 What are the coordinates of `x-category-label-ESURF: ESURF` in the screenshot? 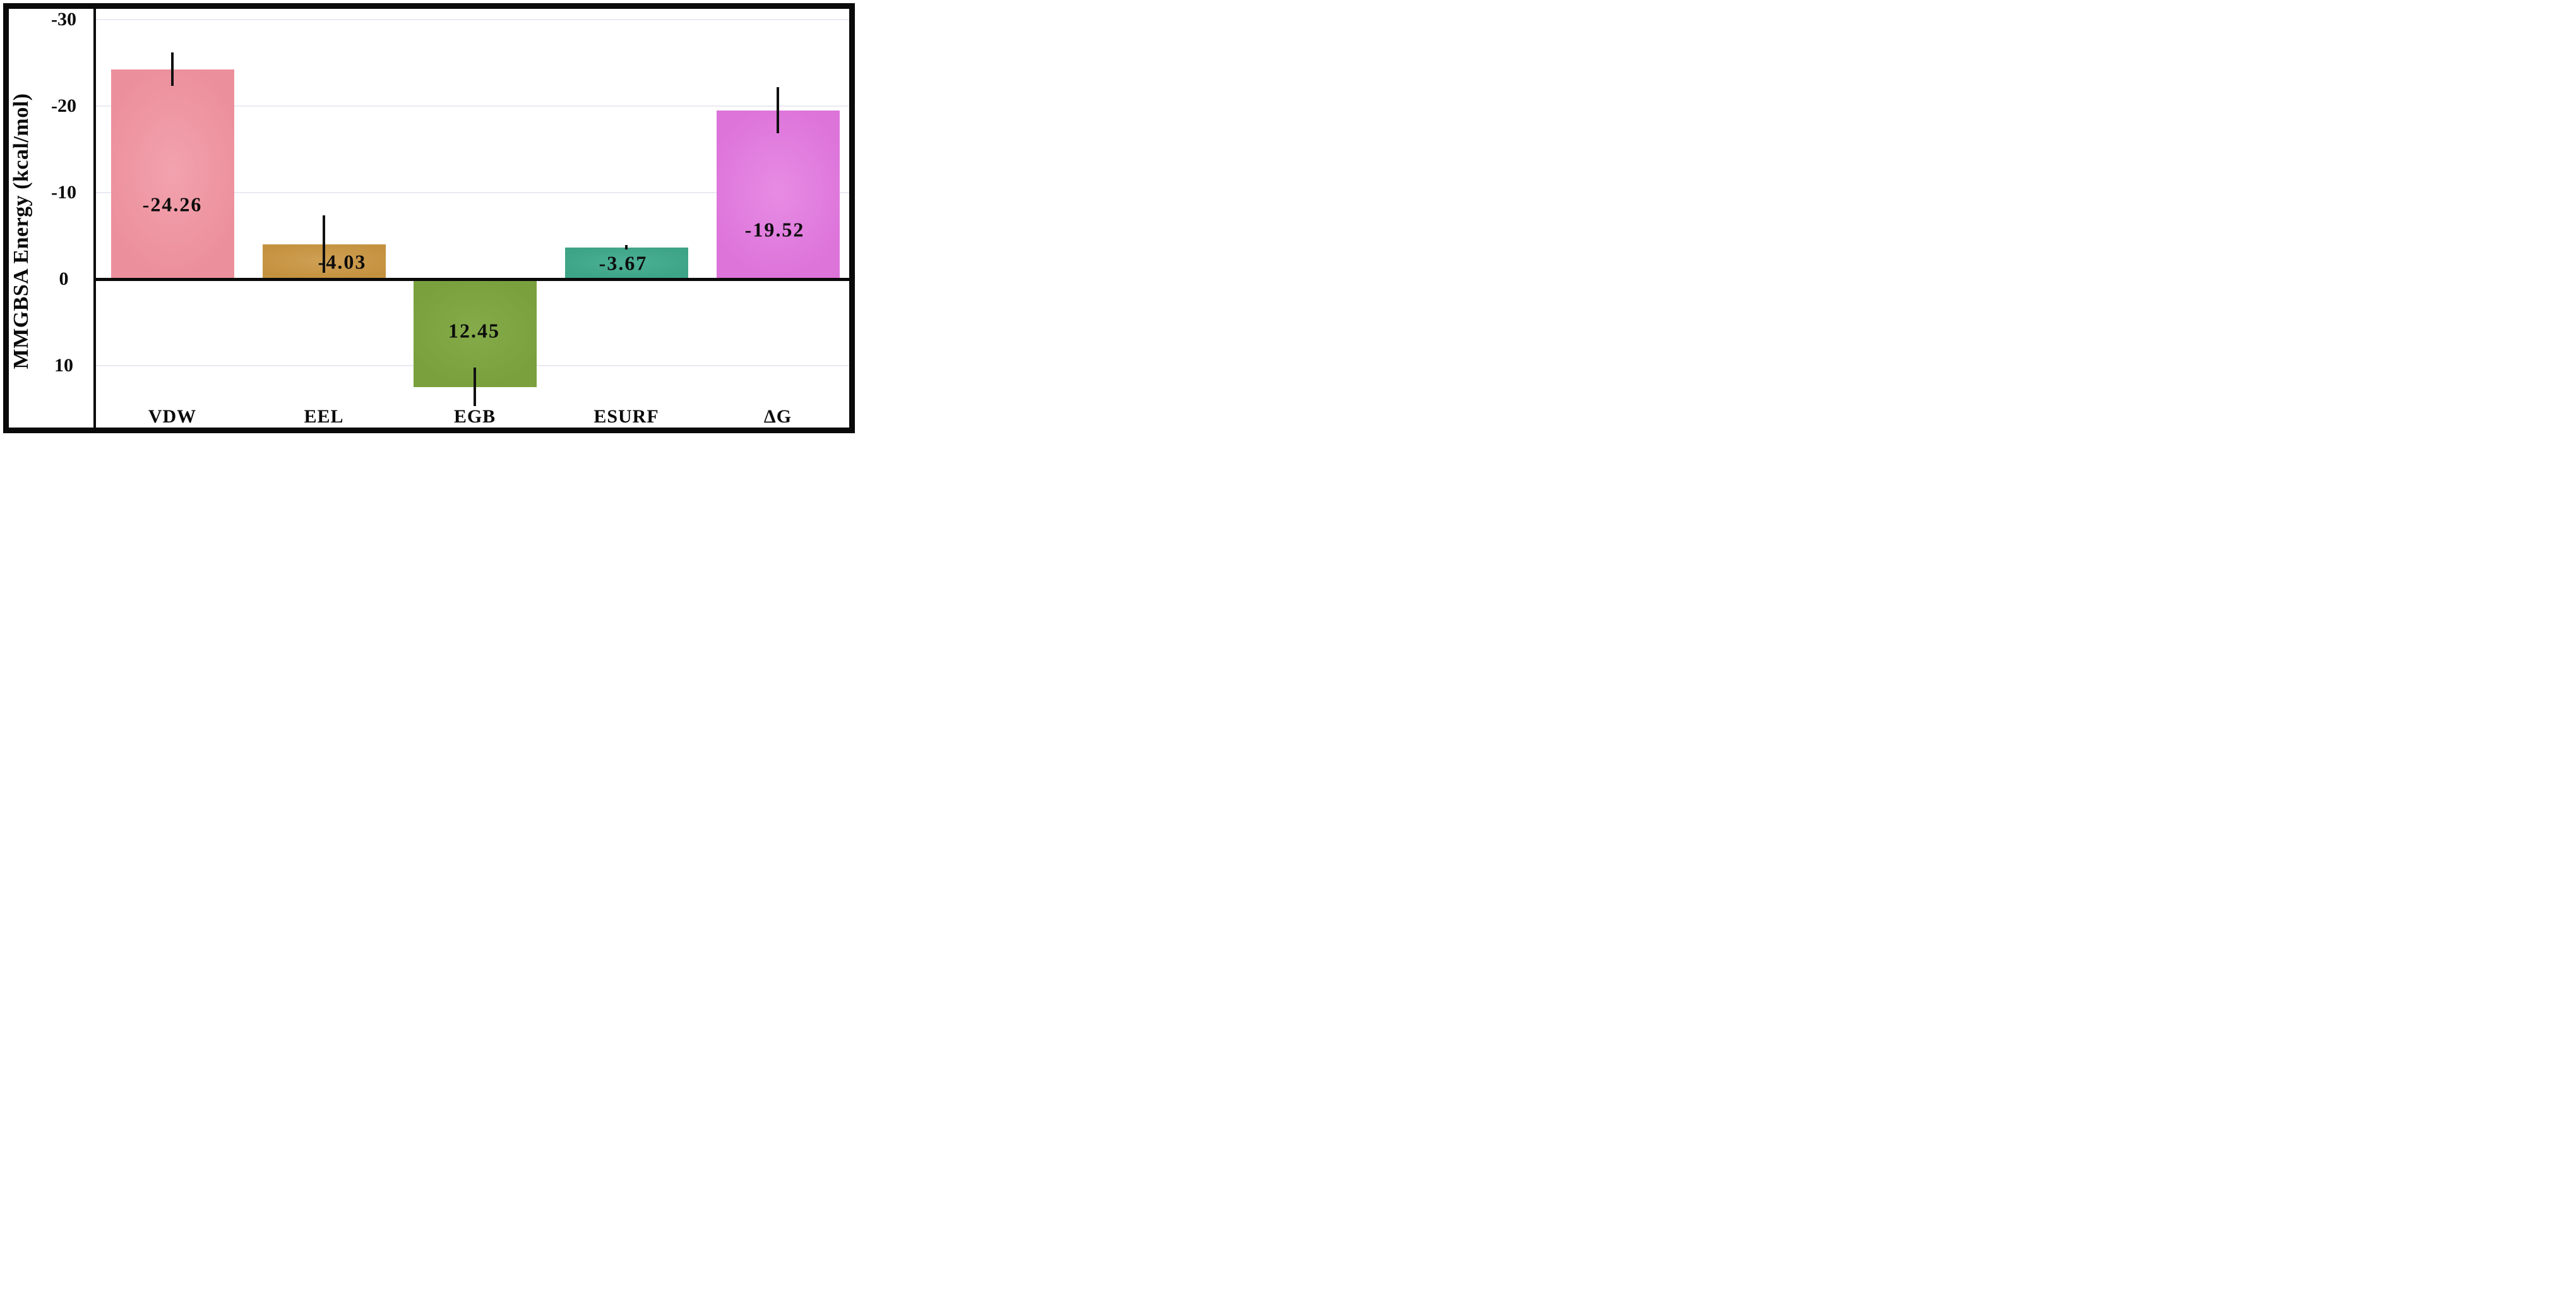 It's located at (626, 416).